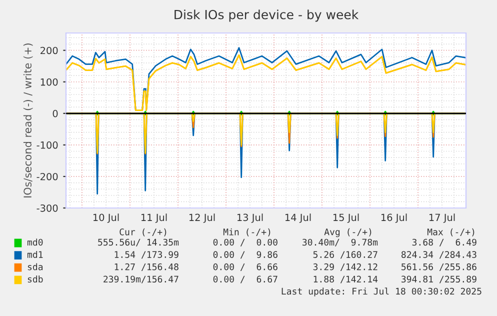  What do you see at coordinates (35, 242) in the screenshot?
I see `legend-label: md0` at bounding box center [35, 242].